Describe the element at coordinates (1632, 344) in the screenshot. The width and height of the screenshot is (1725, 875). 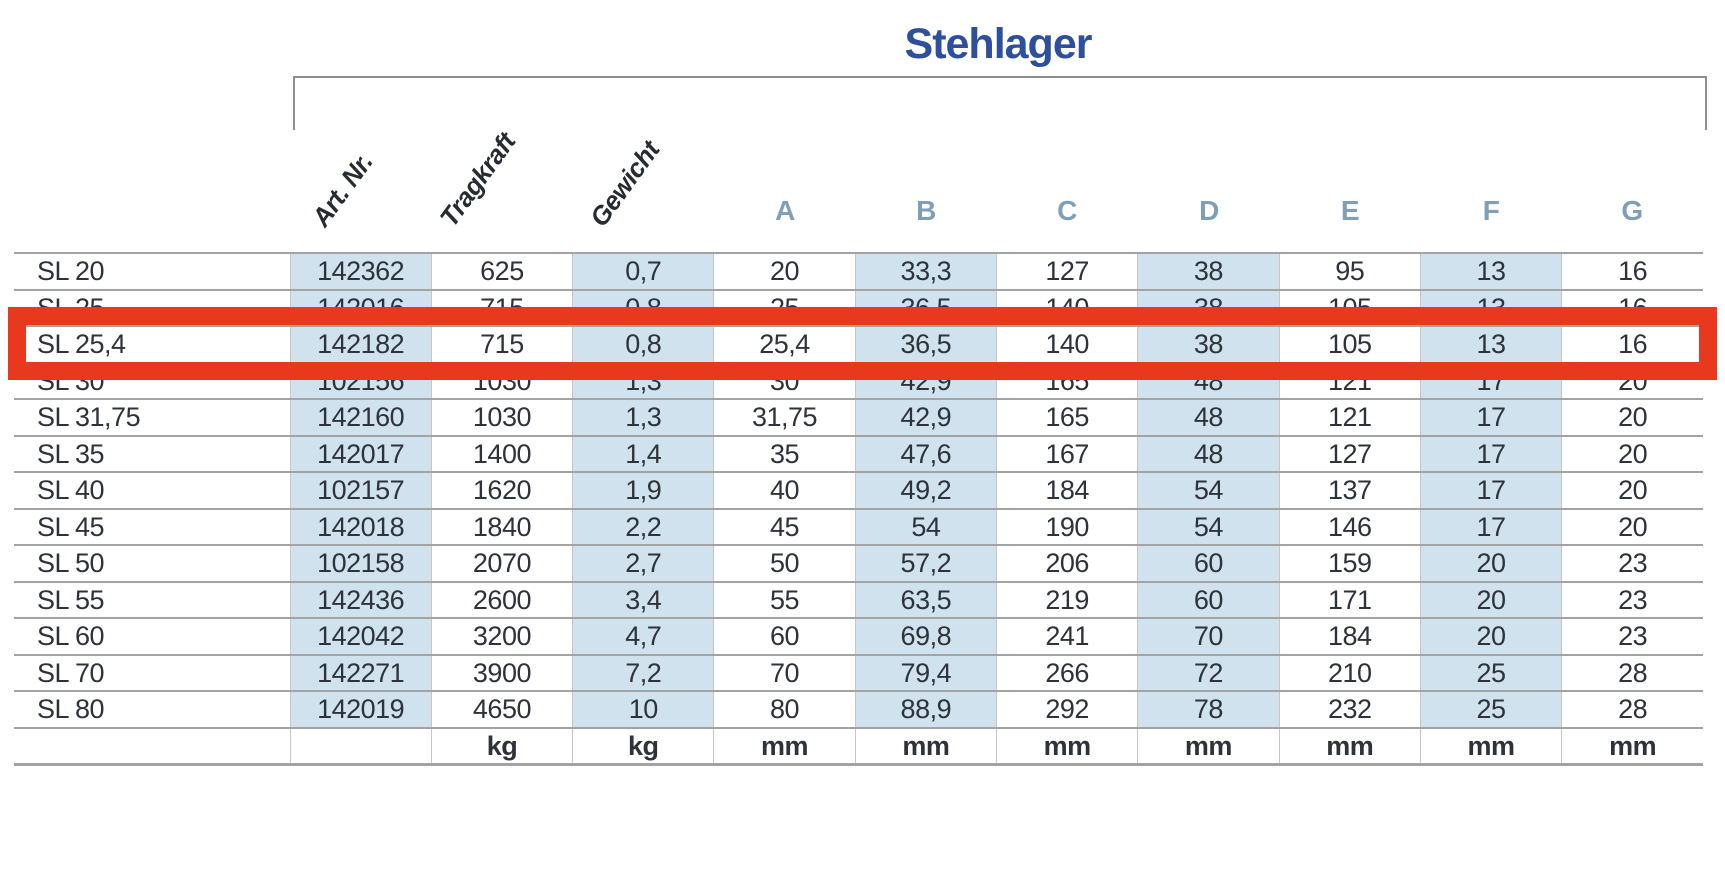
I see `table-cell: 16` at that location.